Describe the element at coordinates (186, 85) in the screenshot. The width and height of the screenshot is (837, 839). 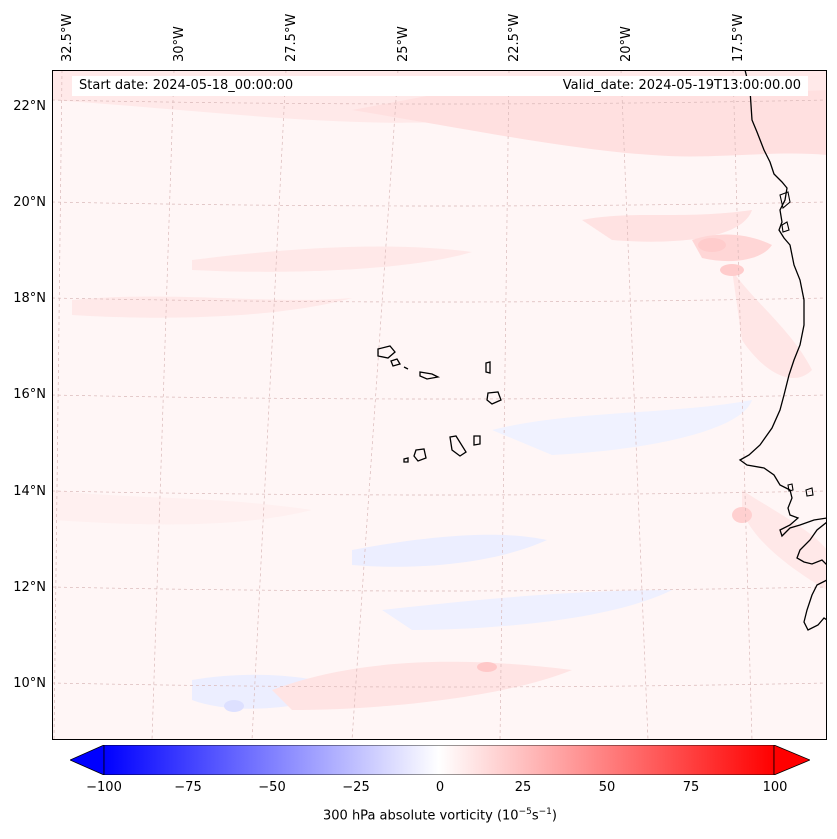
I see `start-date-label: Start date: 2024-05-18_00:00:00` at that location.